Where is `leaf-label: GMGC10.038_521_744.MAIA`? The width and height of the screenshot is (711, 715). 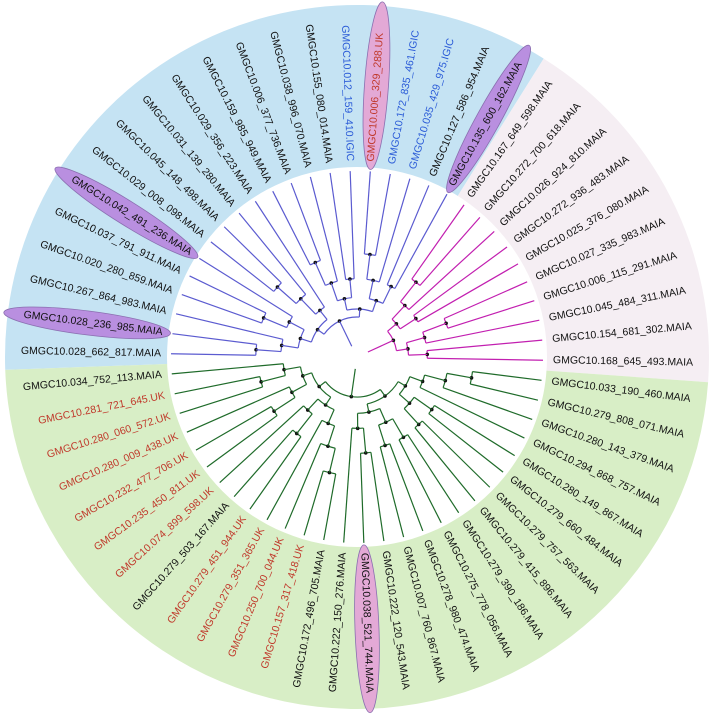
leaf-label: GMGC10.038_521_744.MAIA is located at coordinates (366, 623).